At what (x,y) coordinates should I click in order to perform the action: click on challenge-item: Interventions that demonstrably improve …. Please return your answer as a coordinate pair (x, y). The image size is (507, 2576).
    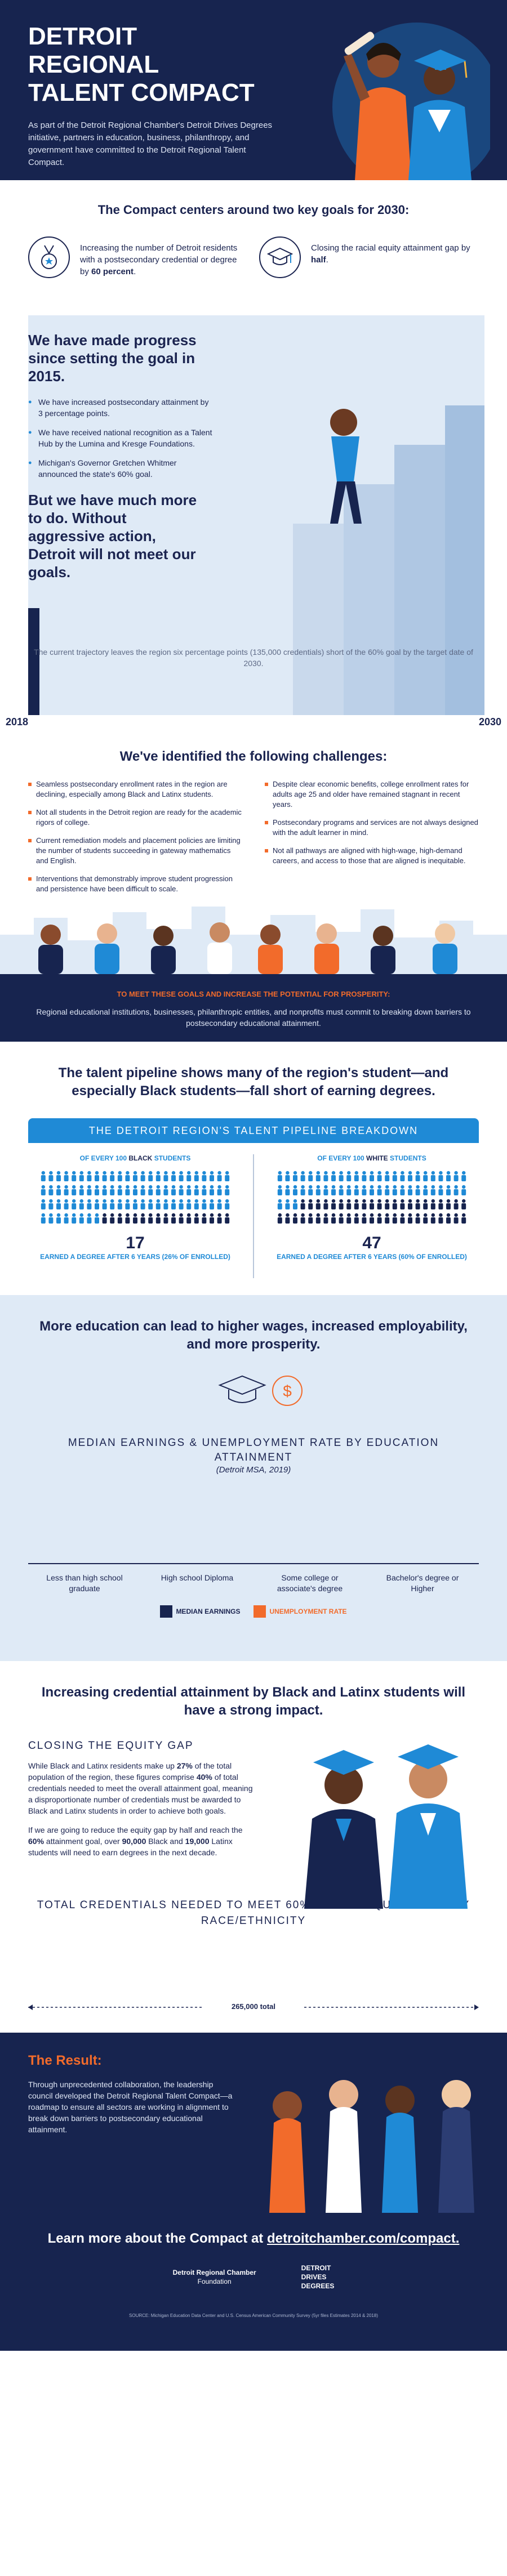
    Looking at the image, I should click on (135, 884).